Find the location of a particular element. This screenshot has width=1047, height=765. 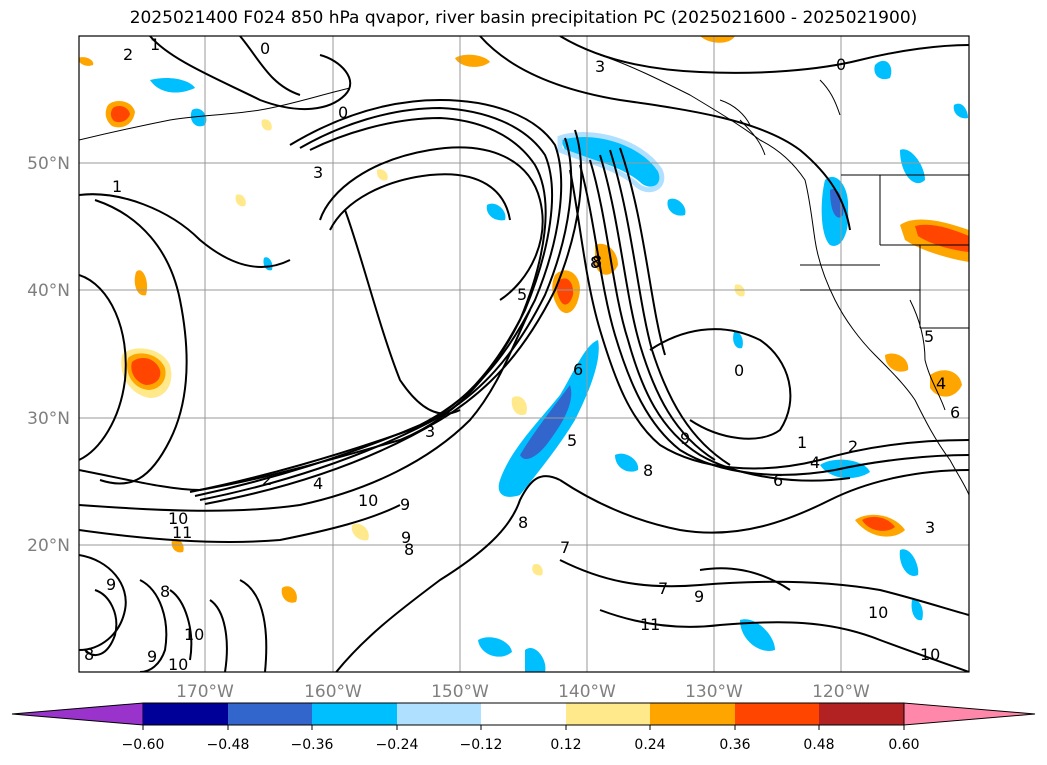

colorbar-tick-label: 0.60 is located at coordinates (903, 745).